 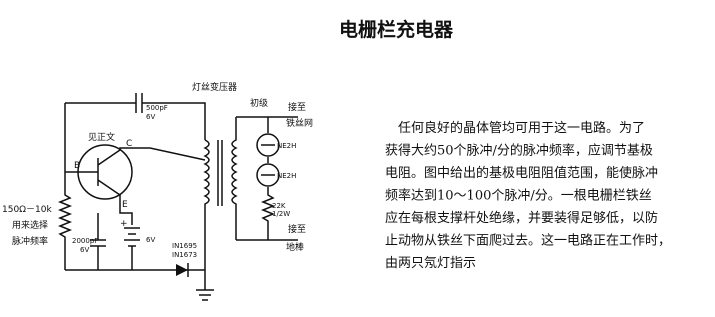 I want to click on label: IN1695, so click(x=184, y=246).